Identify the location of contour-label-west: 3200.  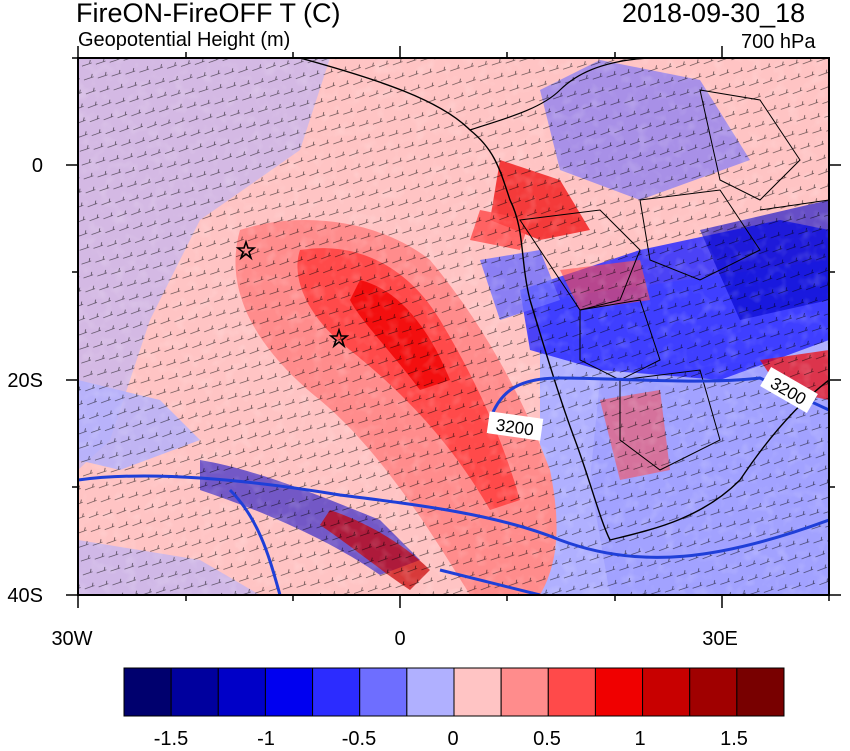
(515, 426).